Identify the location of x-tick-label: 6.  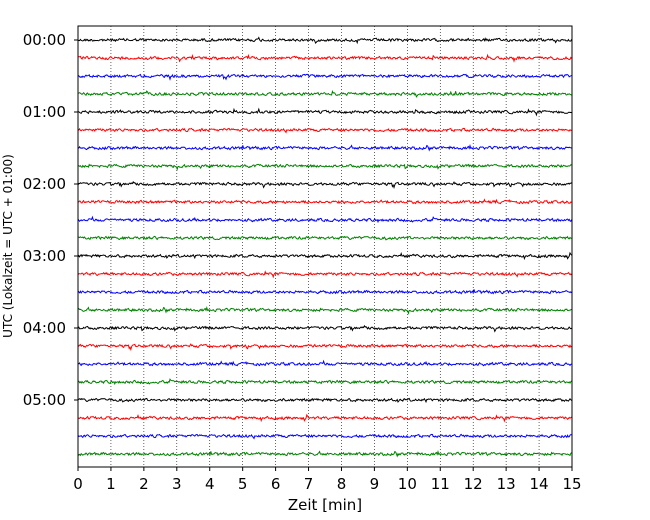
(276, 484).